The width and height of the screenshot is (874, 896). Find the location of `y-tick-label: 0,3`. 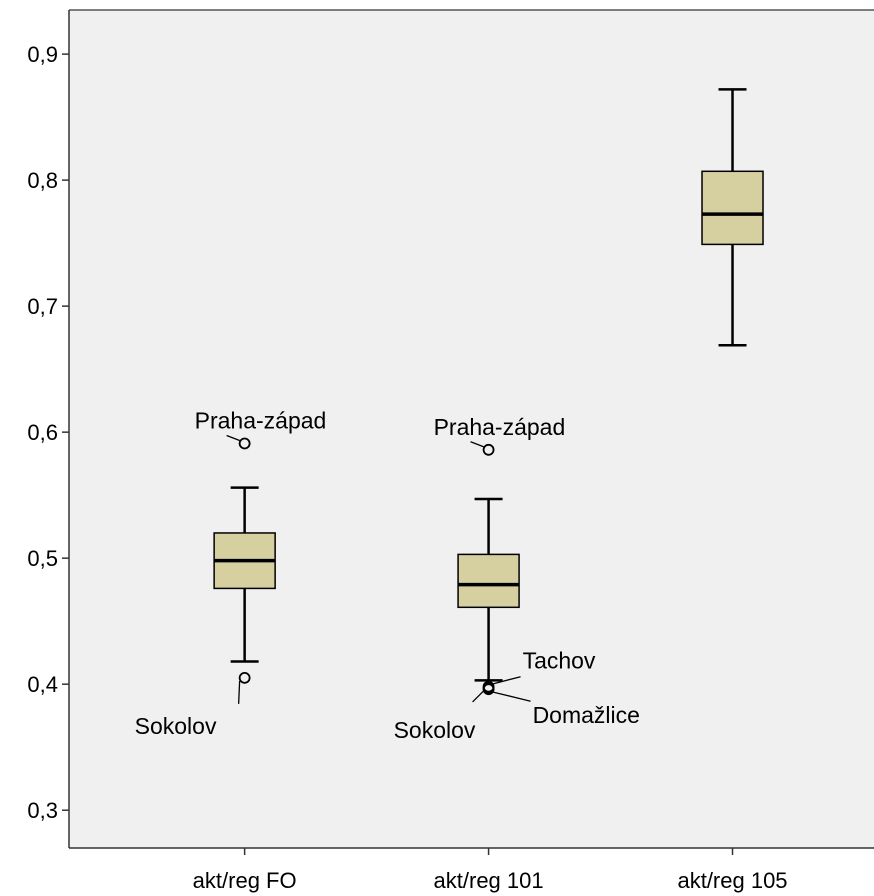

y-tick-label: 0,3 is located at coordinates (42, 810).